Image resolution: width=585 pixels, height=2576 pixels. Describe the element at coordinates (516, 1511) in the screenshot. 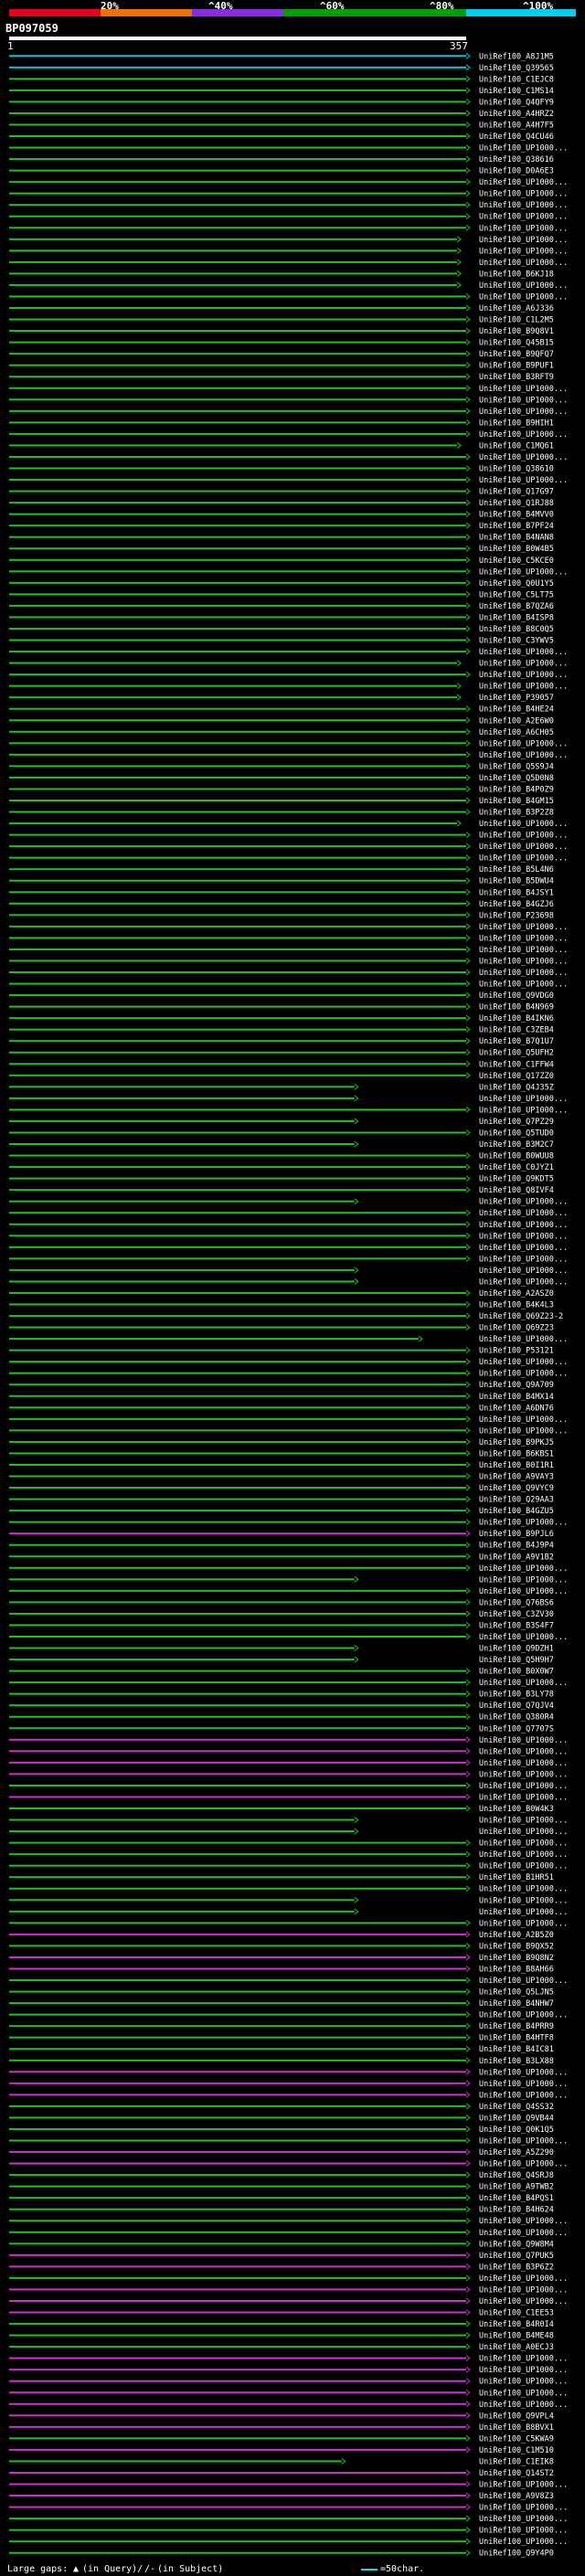

I see `hit-label: UniRef100_B4GZU5` at that location.